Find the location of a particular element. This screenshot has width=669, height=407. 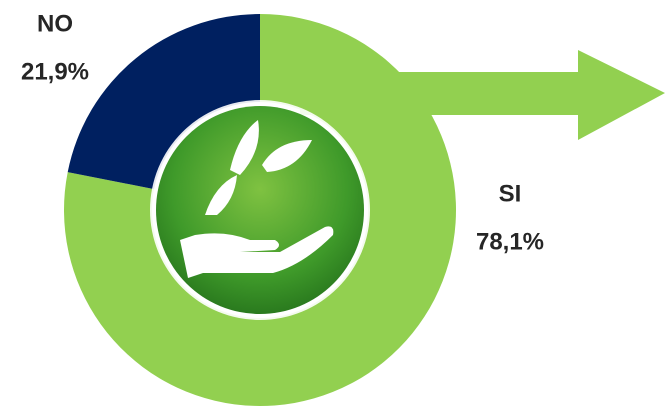

value-label: 21,9% is located at coordinates (55, 71).